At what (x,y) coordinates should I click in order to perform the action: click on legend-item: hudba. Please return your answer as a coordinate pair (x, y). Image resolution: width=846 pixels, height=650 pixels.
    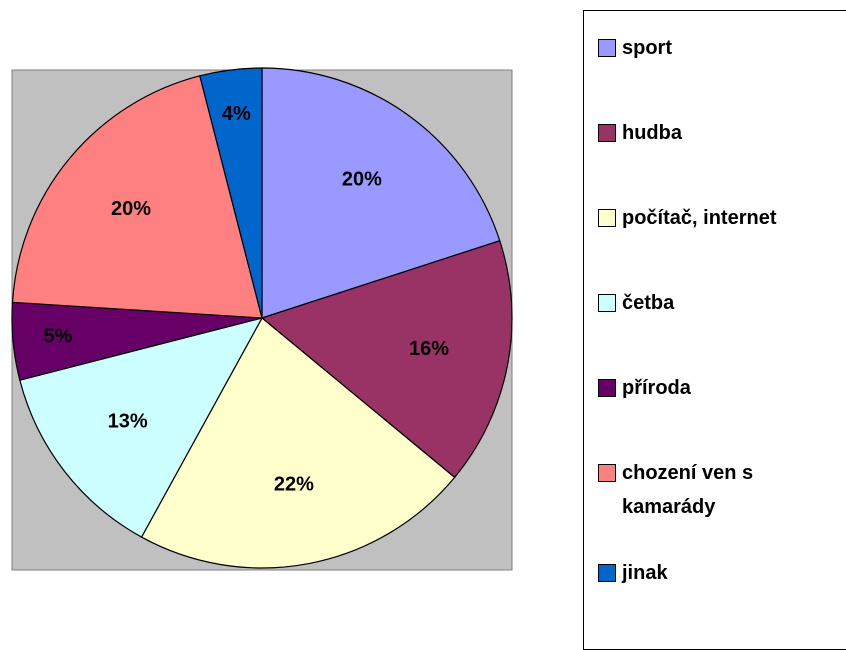
    Looking at the image, I should click on (713, 133).